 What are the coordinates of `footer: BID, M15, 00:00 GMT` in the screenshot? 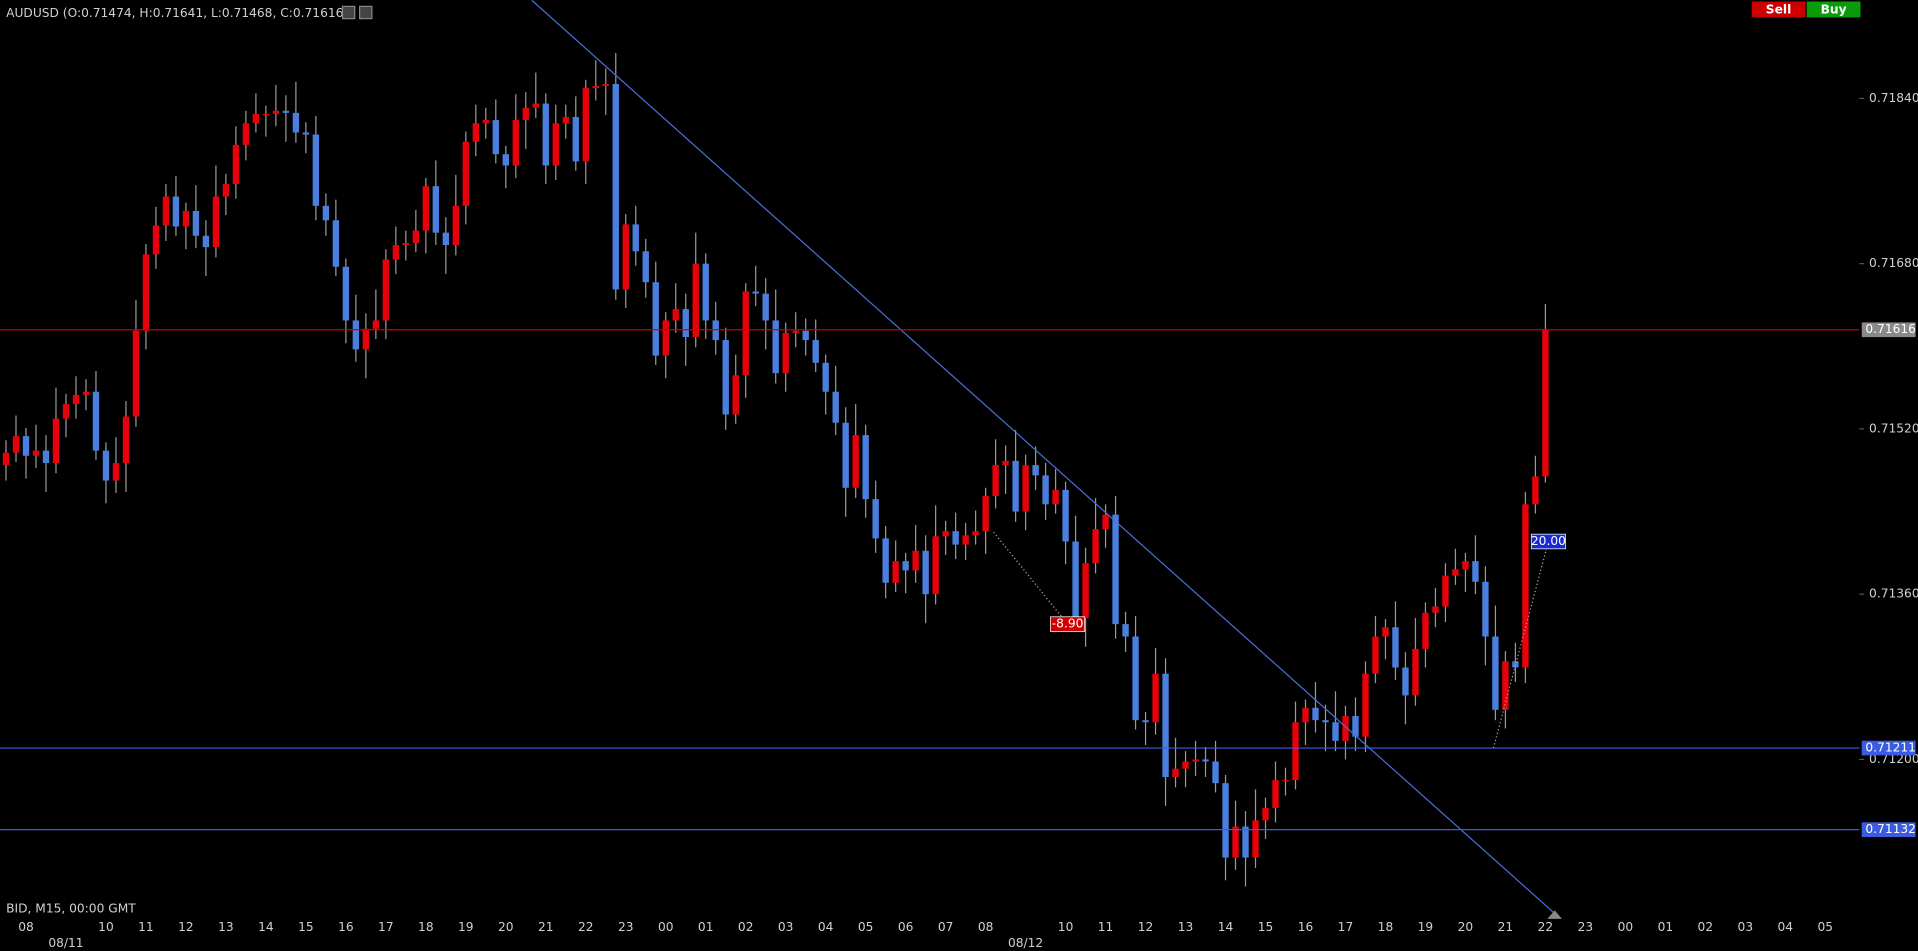 It's located at (71, 909).